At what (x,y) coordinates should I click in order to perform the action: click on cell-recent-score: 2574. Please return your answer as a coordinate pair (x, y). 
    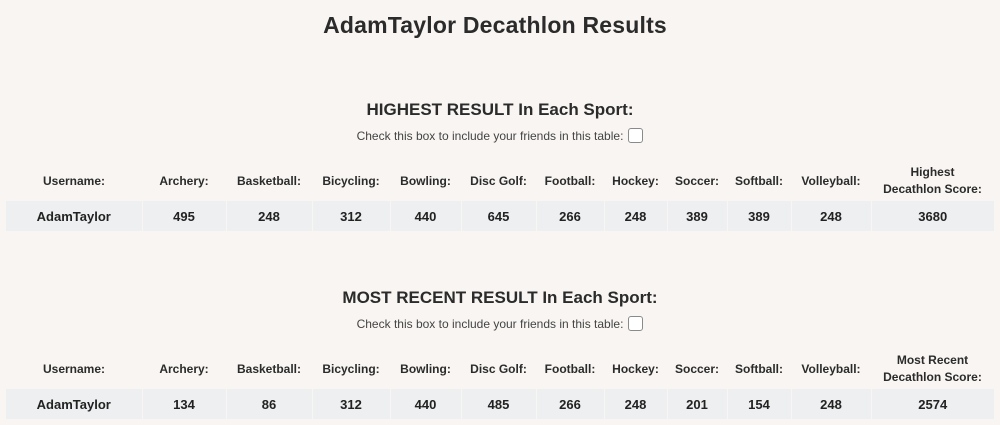
    Looking at the image, I should click on (932, 404).